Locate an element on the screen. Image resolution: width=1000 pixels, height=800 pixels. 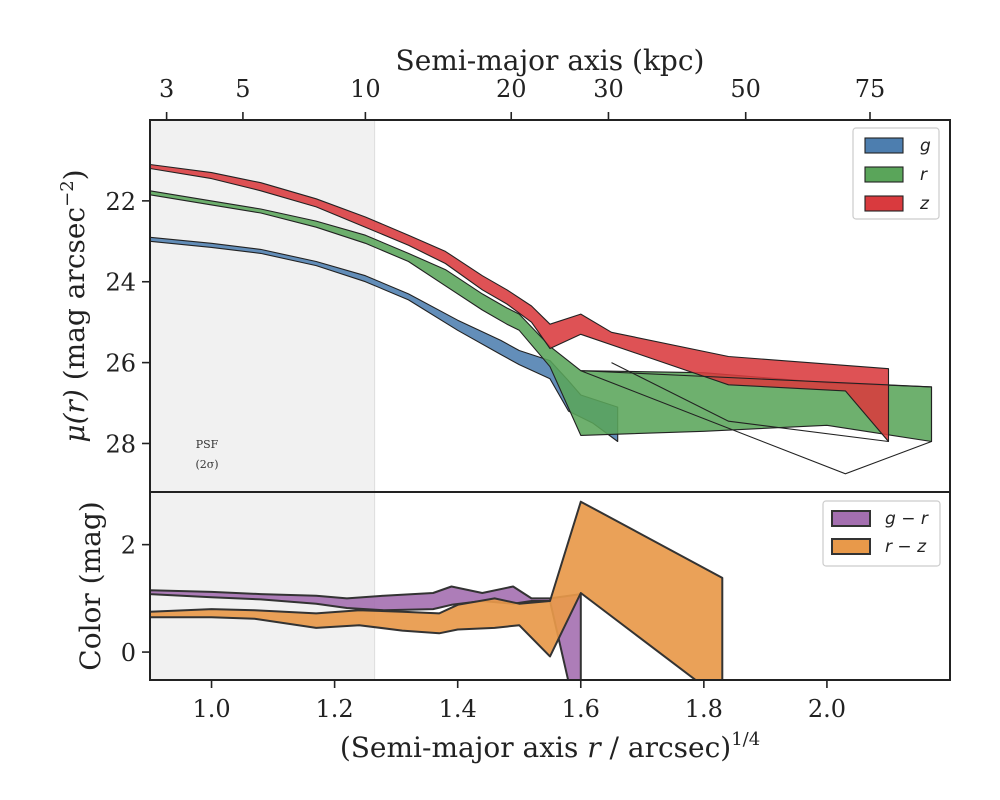
legend-swatch-z is located at coordinates (884, 203).